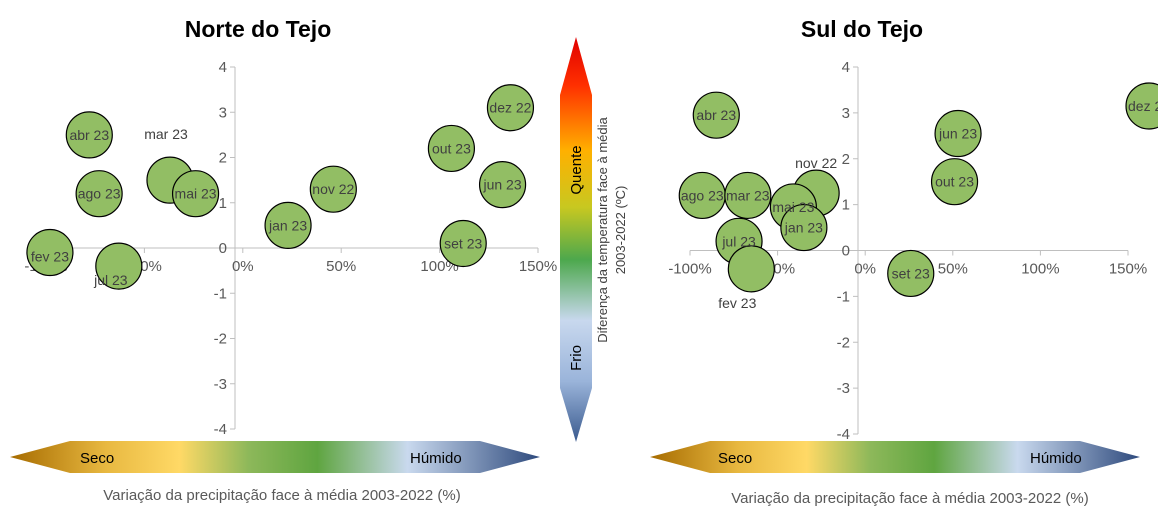  Describe the element at coordinates (620, 230) in the screenshot. I see `temperature-axis-label-line2: 2003-2022 (ºC)` at that location.